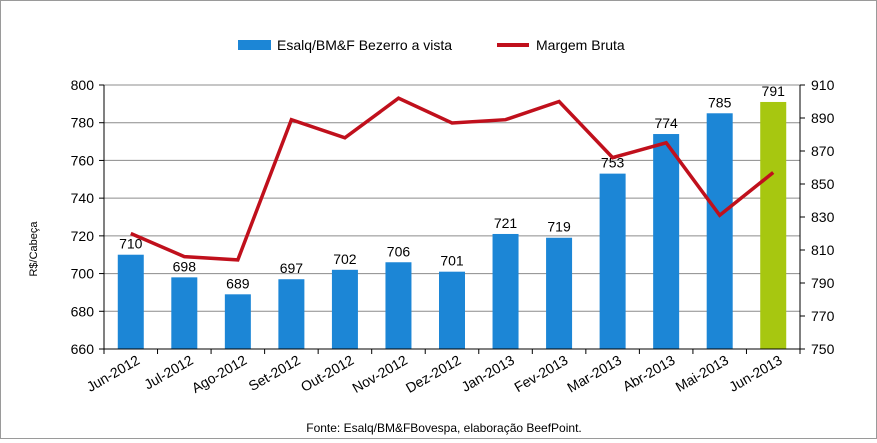 Image resolution: width=877 pixels, height=443 pixels. What do you see at coordinates (379, 374) in the screenshot?
I see `x-tick-label: Nov-2012` at bounding box center [379, 374].